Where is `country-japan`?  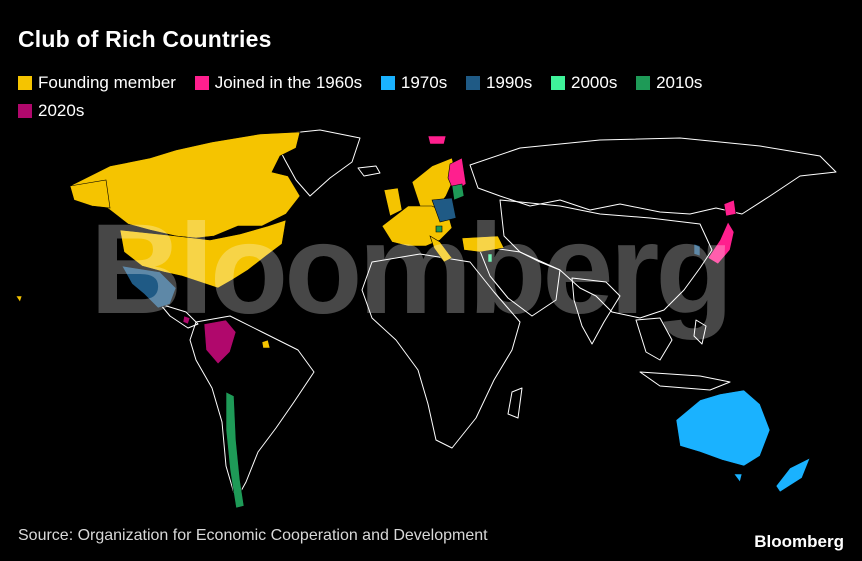 country-japan is located at coordinates (721, 243).